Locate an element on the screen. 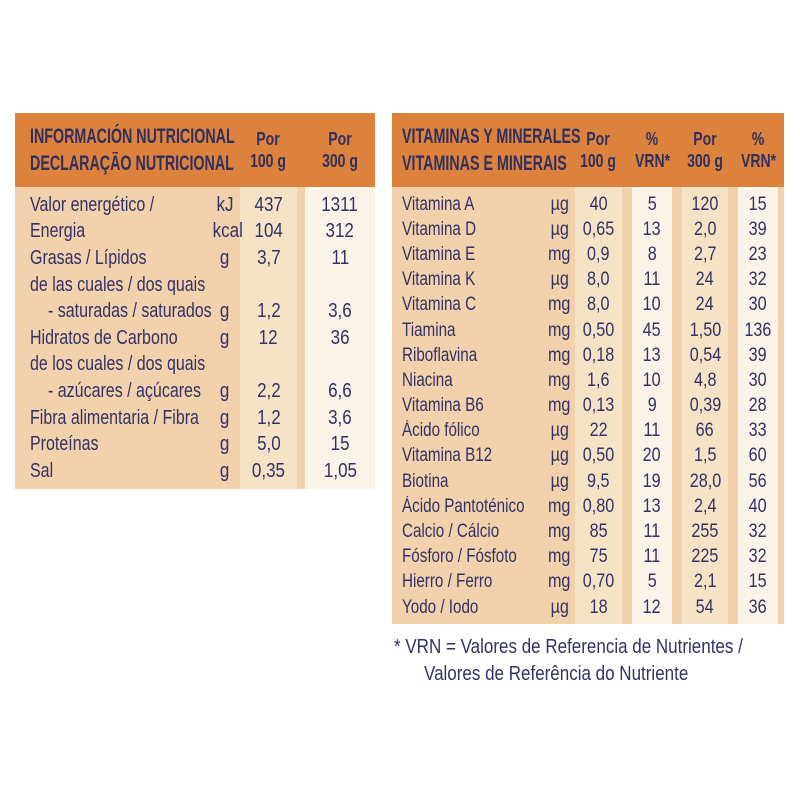 The width and height of the screenshot is (800, 800). value-per-300g: 28,0 is located at coordinates (705, 481).